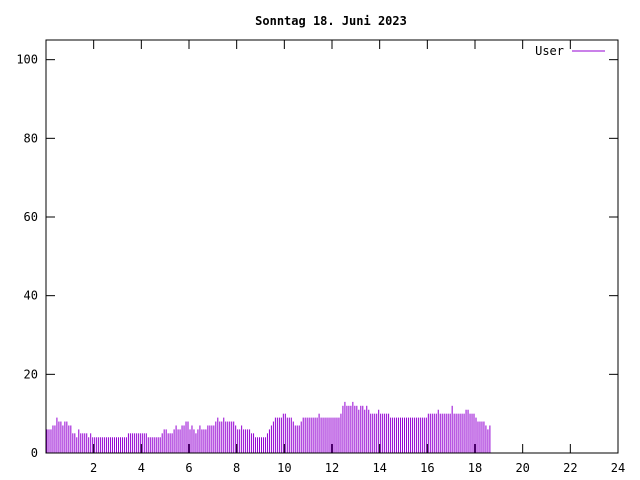  Describe the element at coordinates (475, 468) in the screenshot. I see `x-tick-label: 18` at that location.